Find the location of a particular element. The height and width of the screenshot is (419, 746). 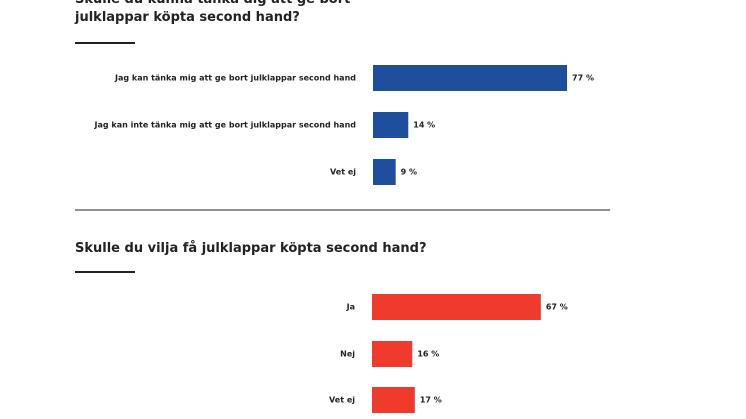

value-label: 14 % is located at coordinates (424, 125).